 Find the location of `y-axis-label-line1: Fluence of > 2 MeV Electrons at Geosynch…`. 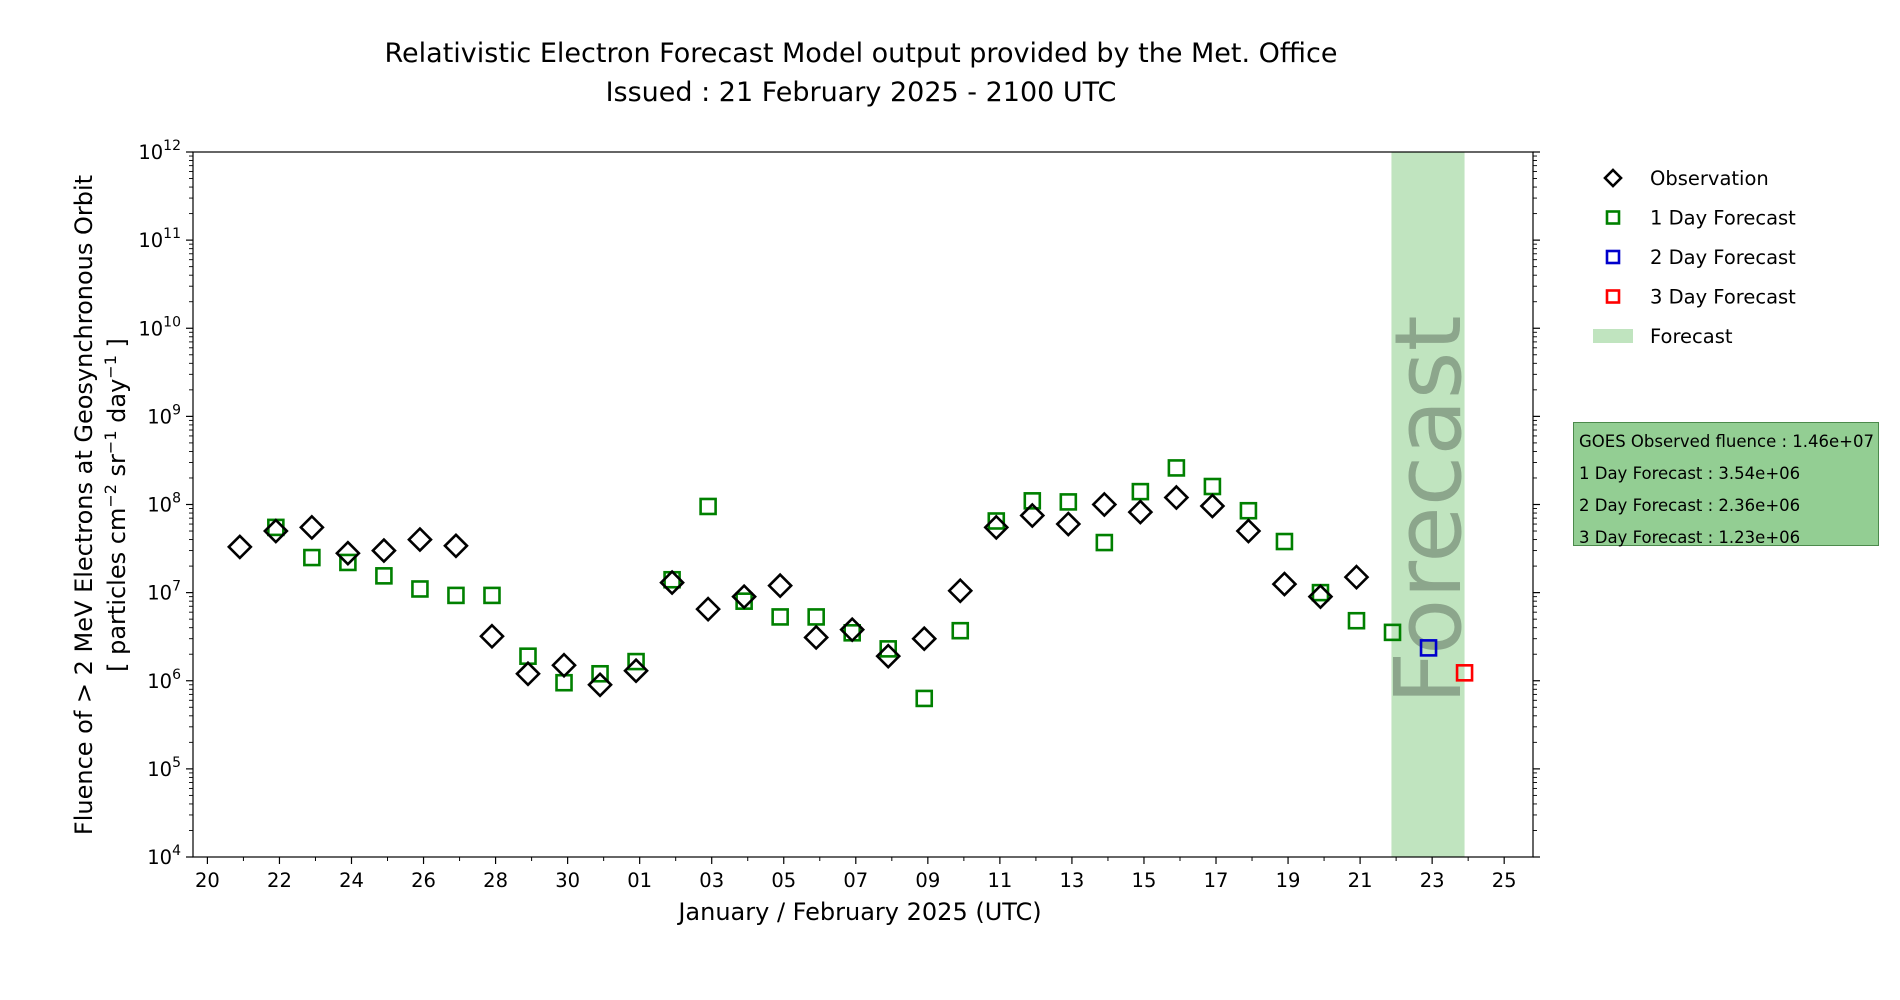

y-axis-label-line1: Fluence of > 2 MeV Electrons at Geosynch… is located at coordinates (84, 505).